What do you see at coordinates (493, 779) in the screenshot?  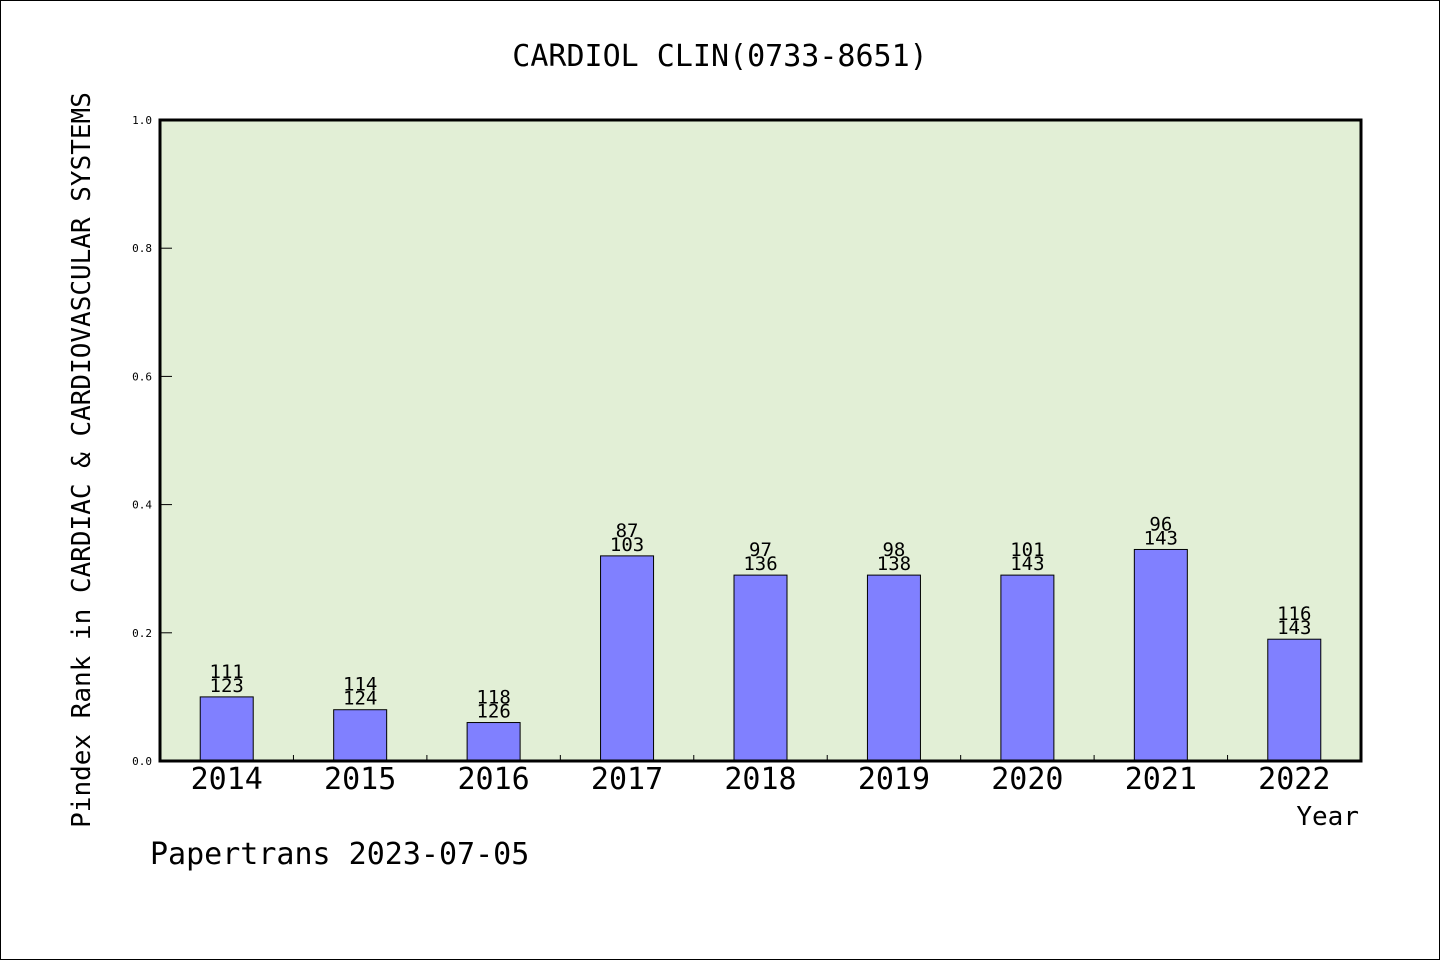 I see `x-tick-label: 2016` at bounding box center [493, 779].